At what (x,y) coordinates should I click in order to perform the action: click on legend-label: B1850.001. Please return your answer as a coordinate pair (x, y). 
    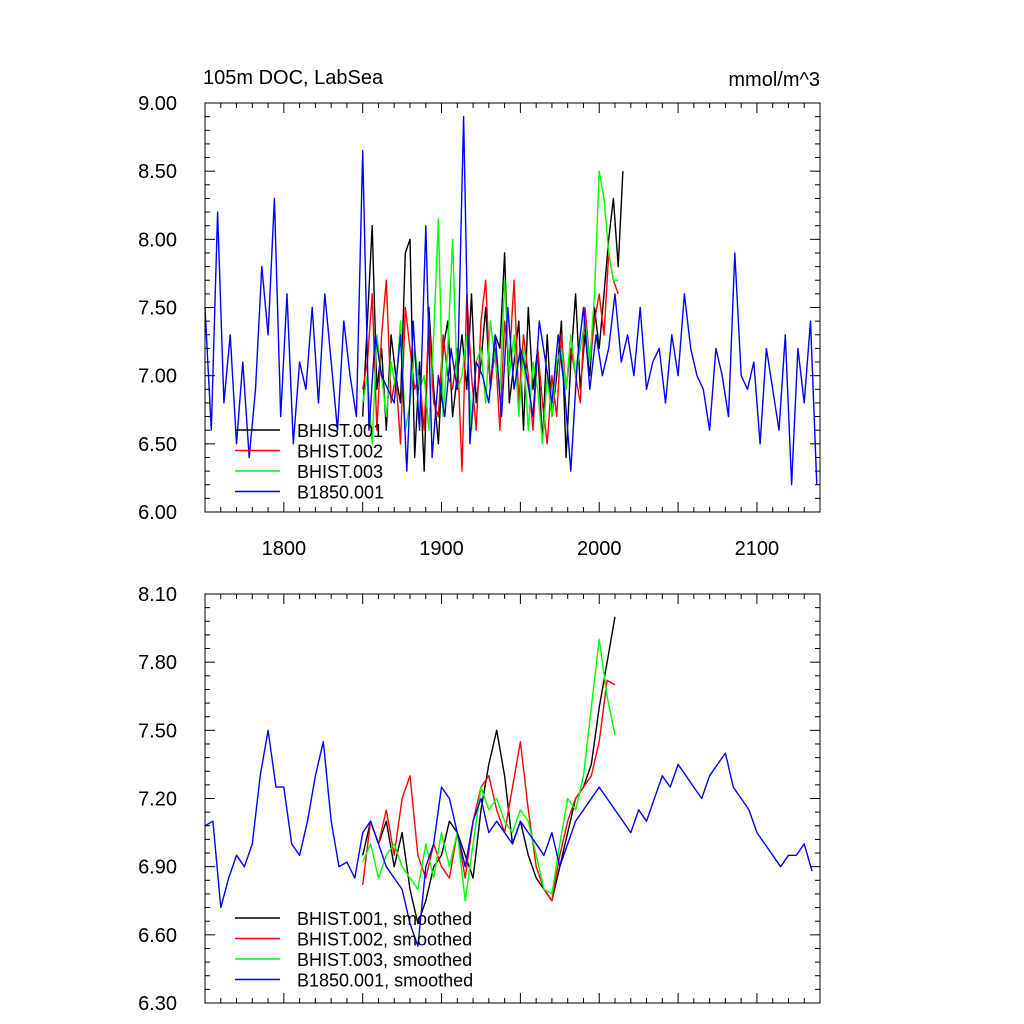
    Looking at the image, I should click on (340, 493).